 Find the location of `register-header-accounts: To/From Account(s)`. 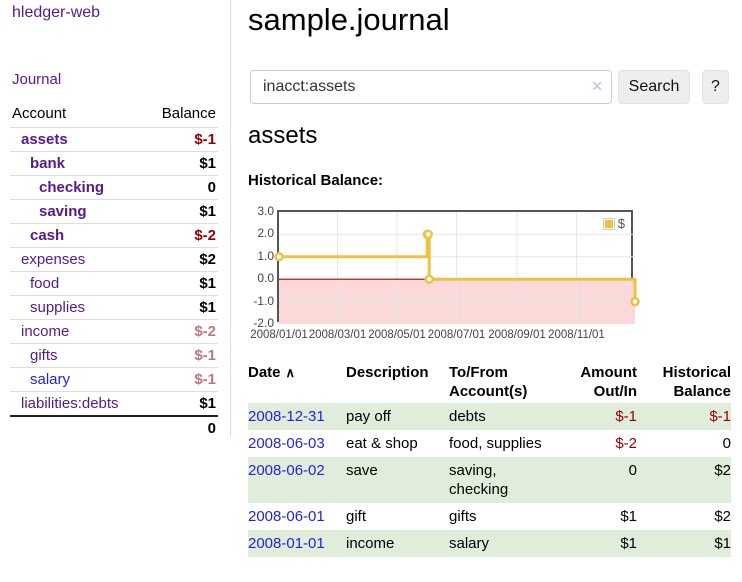

register-header-accounts: To/From Account(s) is located at coordinates (488, 382).